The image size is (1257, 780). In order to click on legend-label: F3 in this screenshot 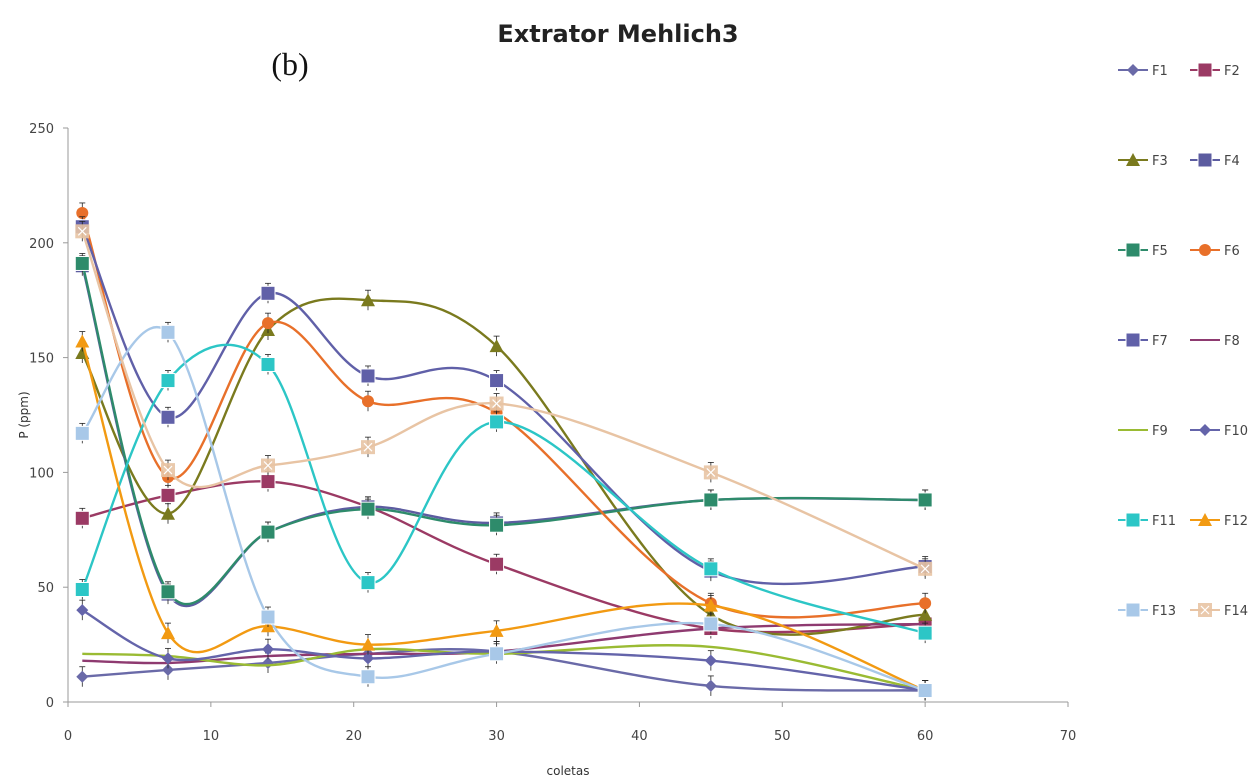, I will do `click(1160, 161)`.